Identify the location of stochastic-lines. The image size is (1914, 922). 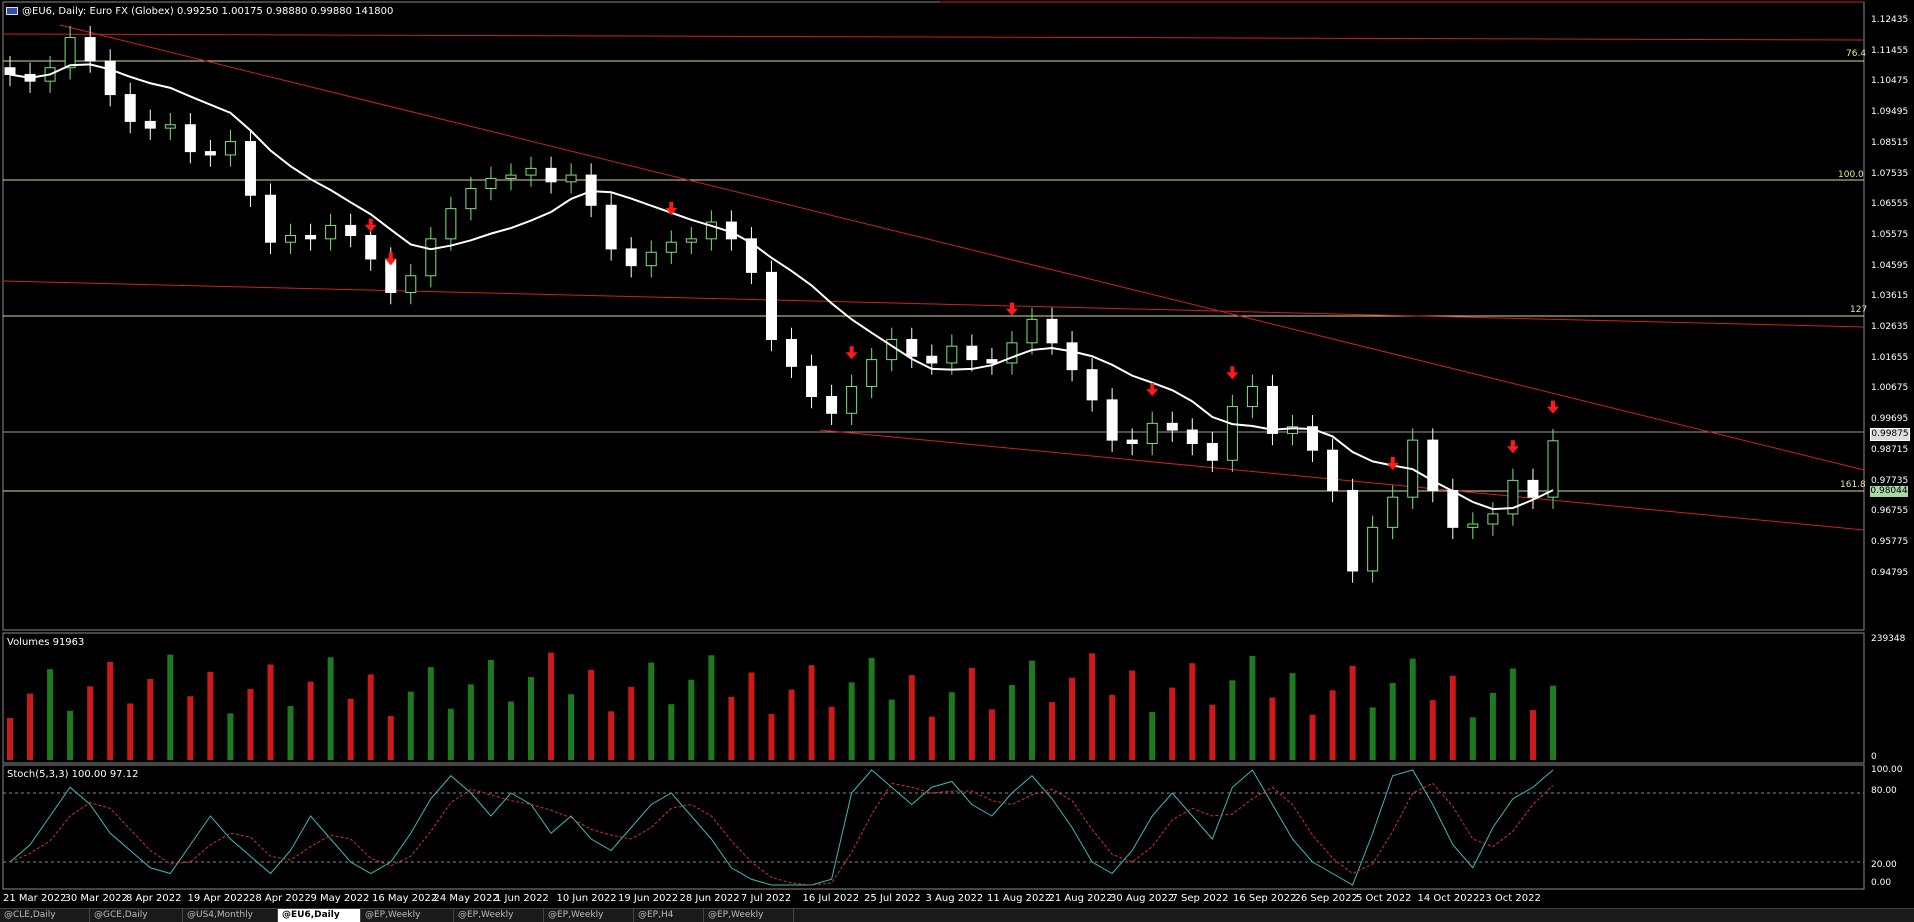
(933, 827).